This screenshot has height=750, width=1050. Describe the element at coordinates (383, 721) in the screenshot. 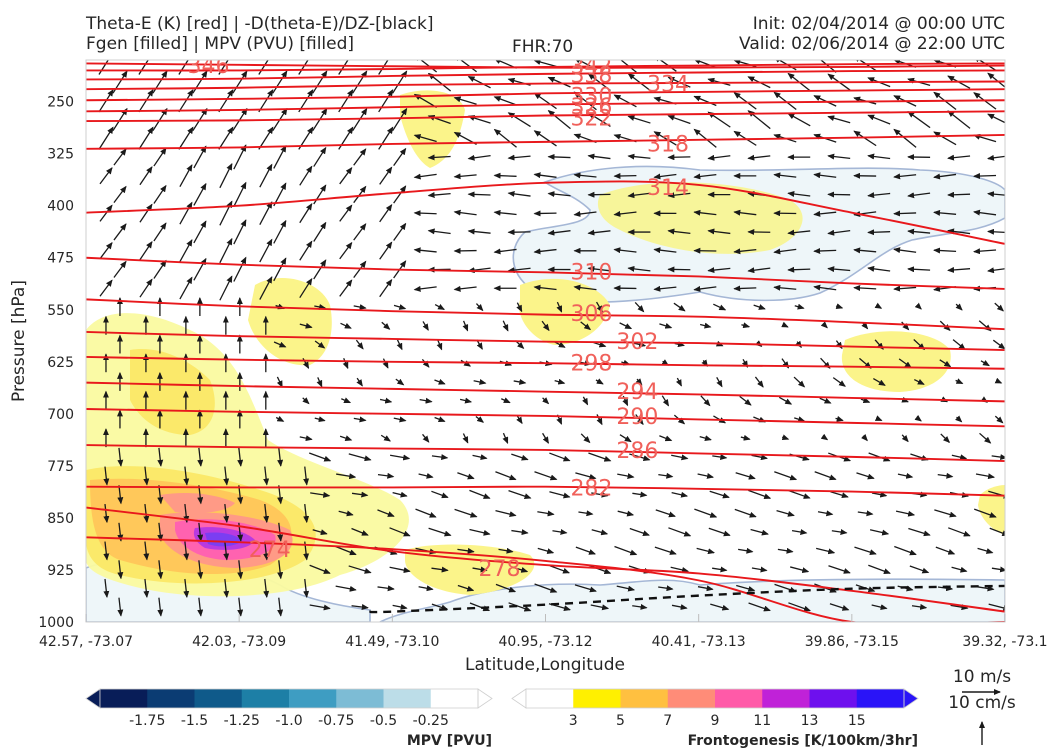

I see `colorbar-tick-label: -0.5` at that location.